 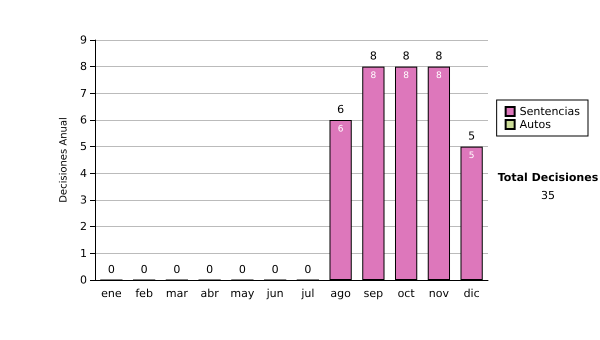 What do you see at coordinates (210, 293) in the screenshot?
I see `x-tick-label: abr` at bounding box center [210, 293].